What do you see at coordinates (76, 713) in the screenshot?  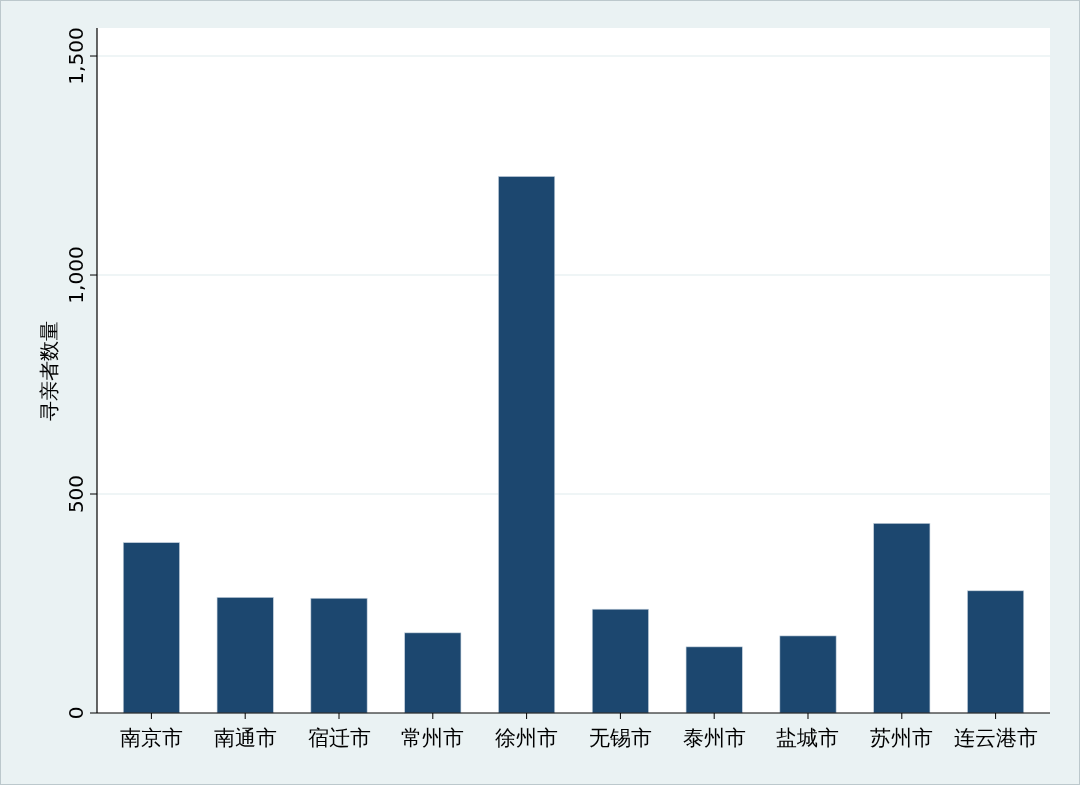 I see `y-tick-label: 0` at bounding box center [76, 713].